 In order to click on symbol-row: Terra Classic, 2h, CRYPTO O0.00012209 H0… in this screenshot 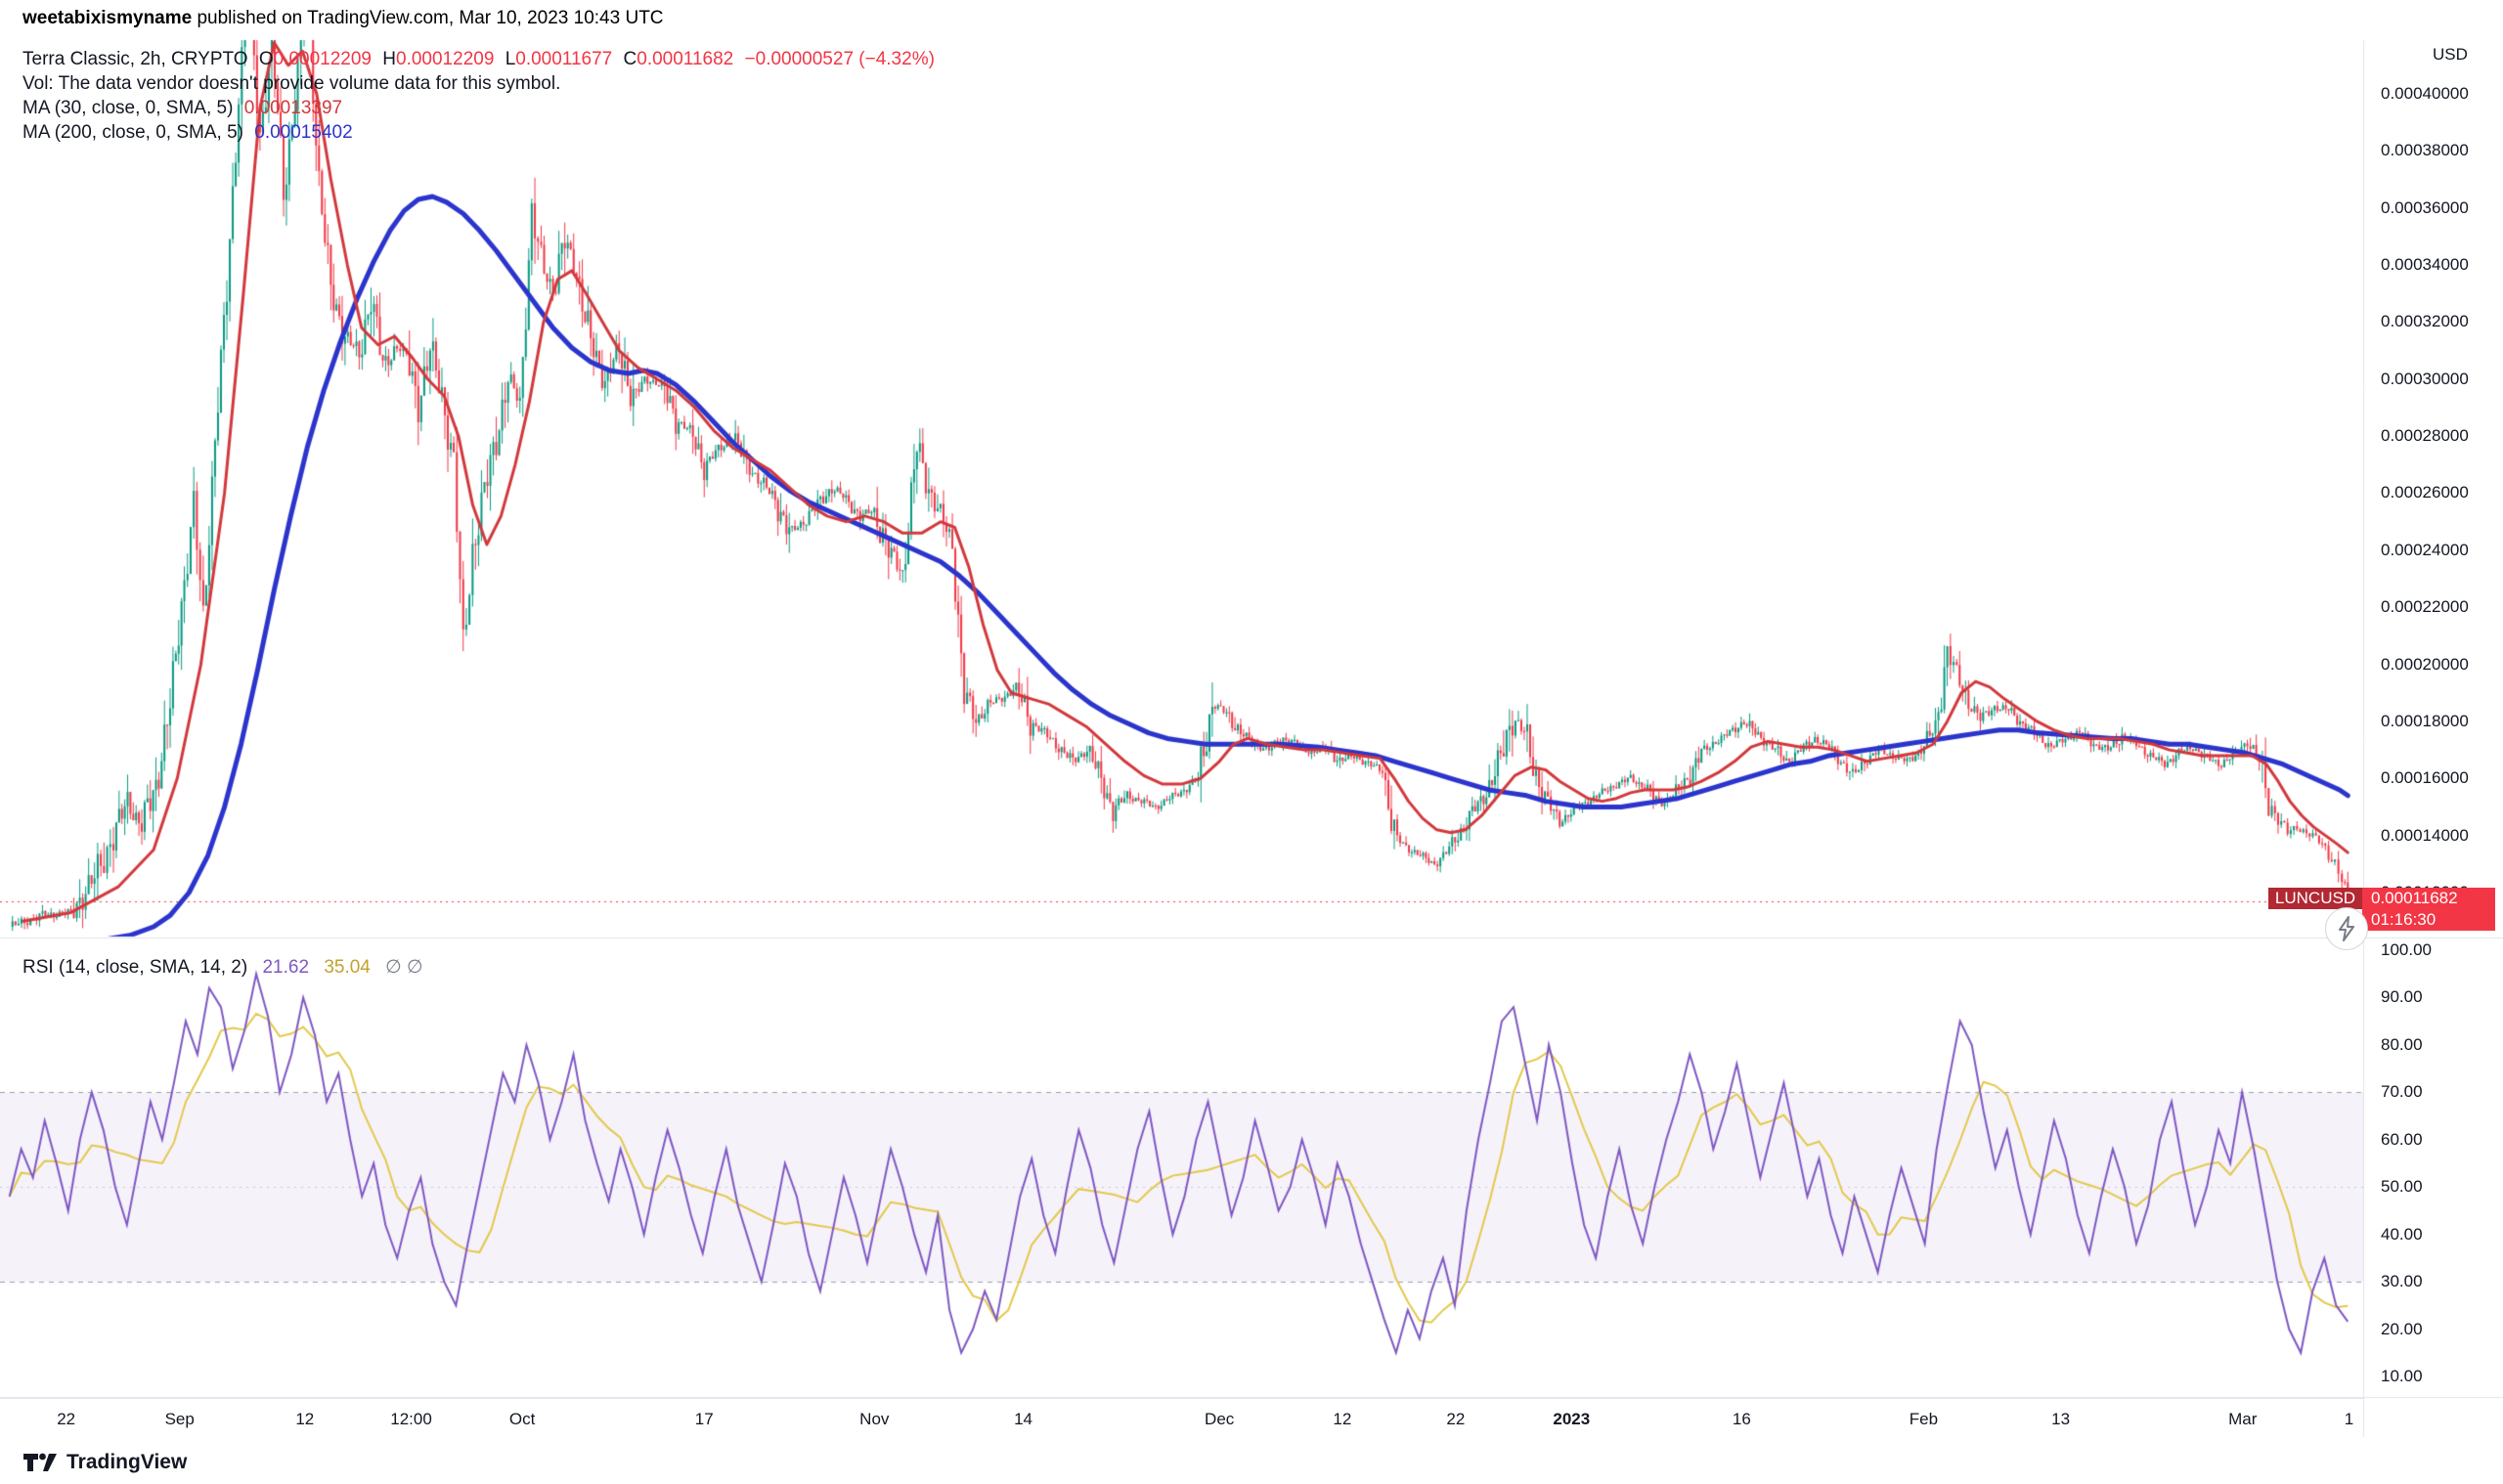, I will do `click(481, 59)`.